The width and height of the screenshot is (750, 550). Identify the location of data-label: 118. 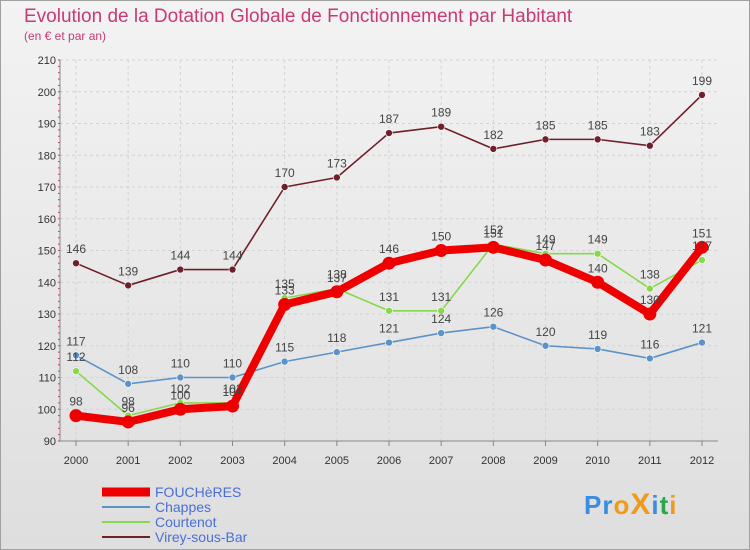
(336, 338).